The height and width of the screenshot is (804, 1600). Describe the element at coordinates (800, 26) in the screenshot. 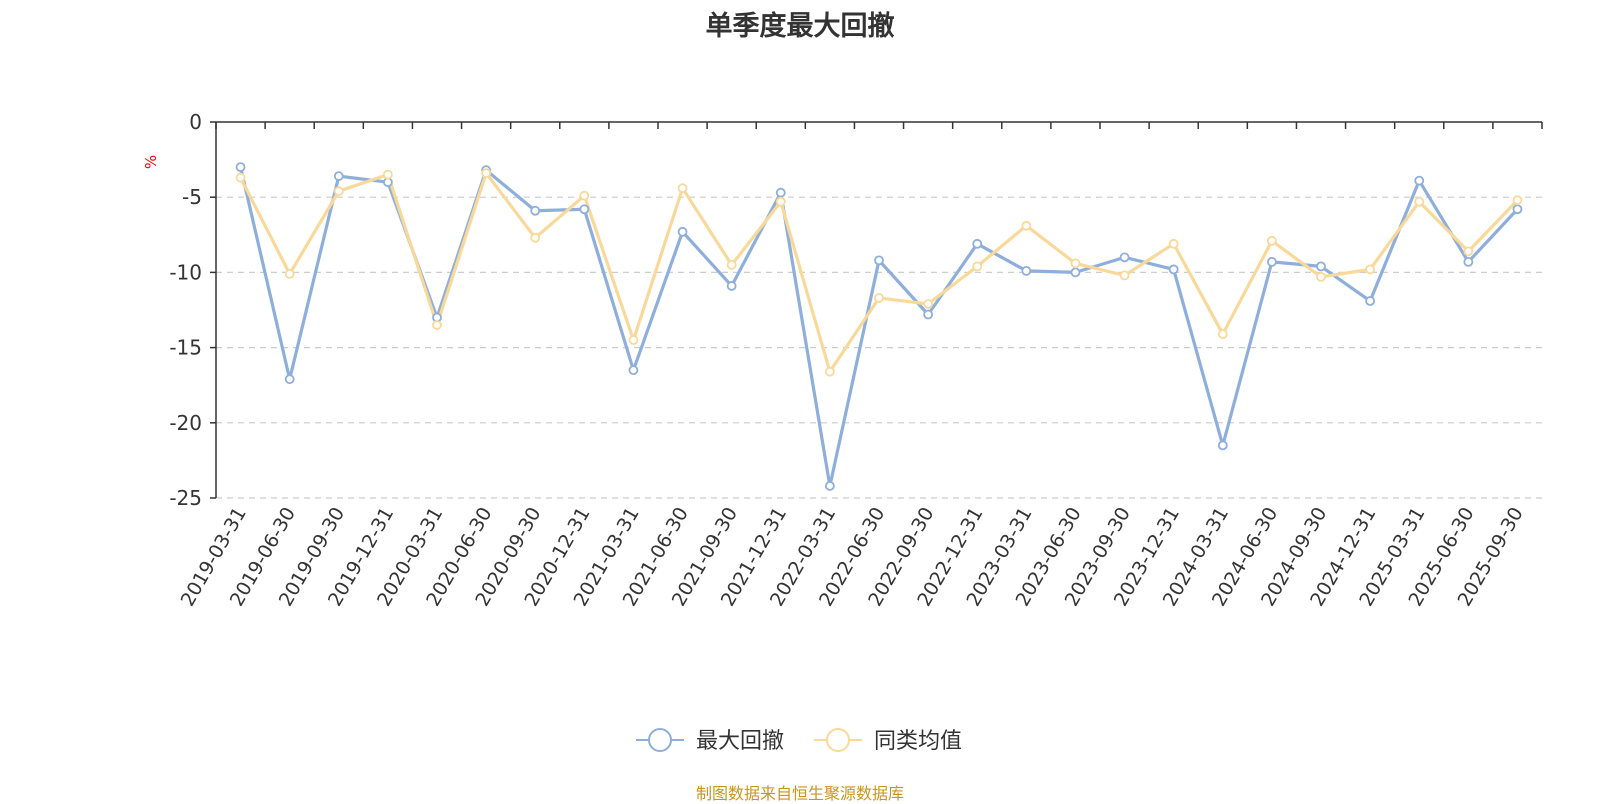

I see `chart-title: 单季度最大回撤` at that location.